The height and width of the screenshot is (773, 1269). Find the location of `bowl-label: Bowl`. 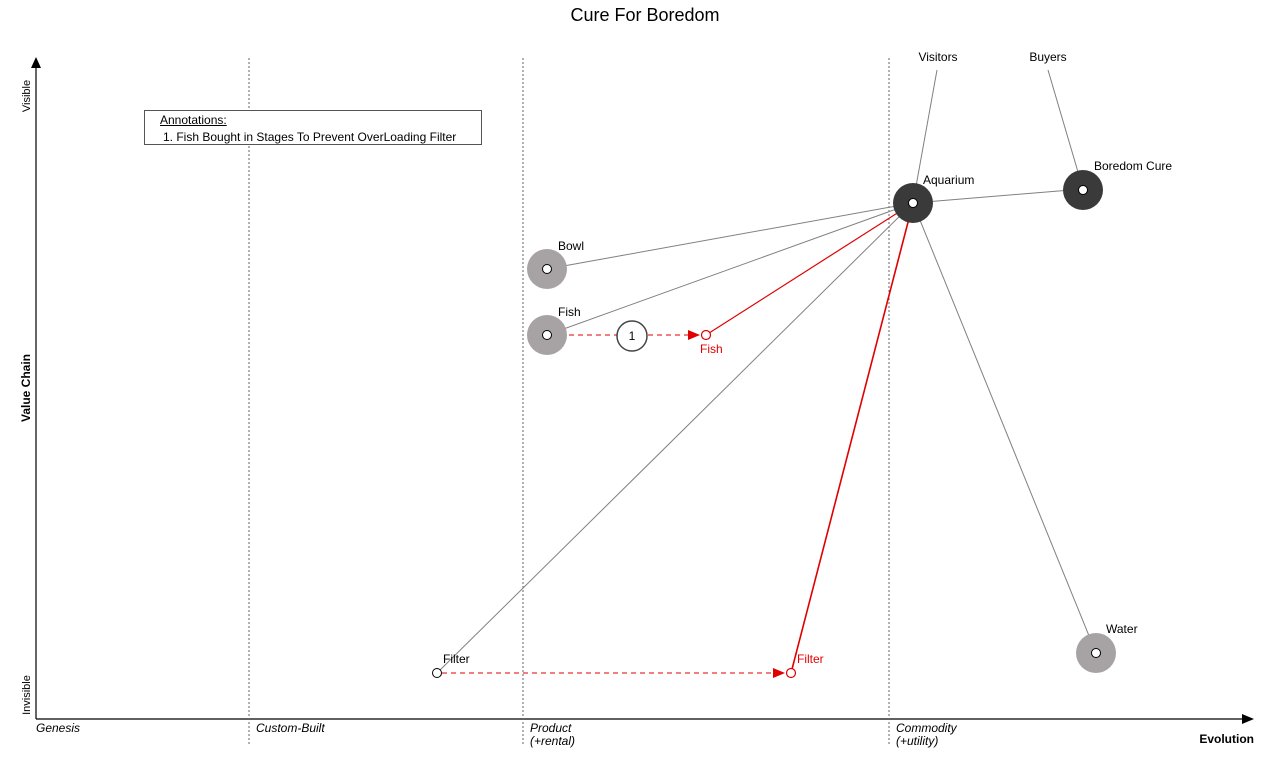

bowl-label: Bowl is located at coordinates (571, 246).